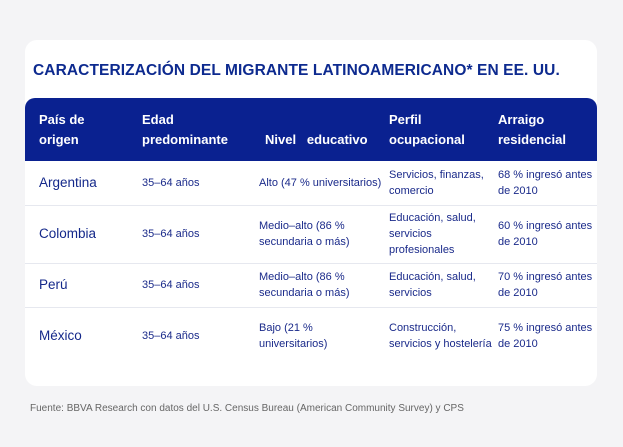 The image size is (623, 447). What do you see at coordinates (68, 182) in the screenshot?
I see `cell-pais: Argentina` at bounding box center [68, 182].